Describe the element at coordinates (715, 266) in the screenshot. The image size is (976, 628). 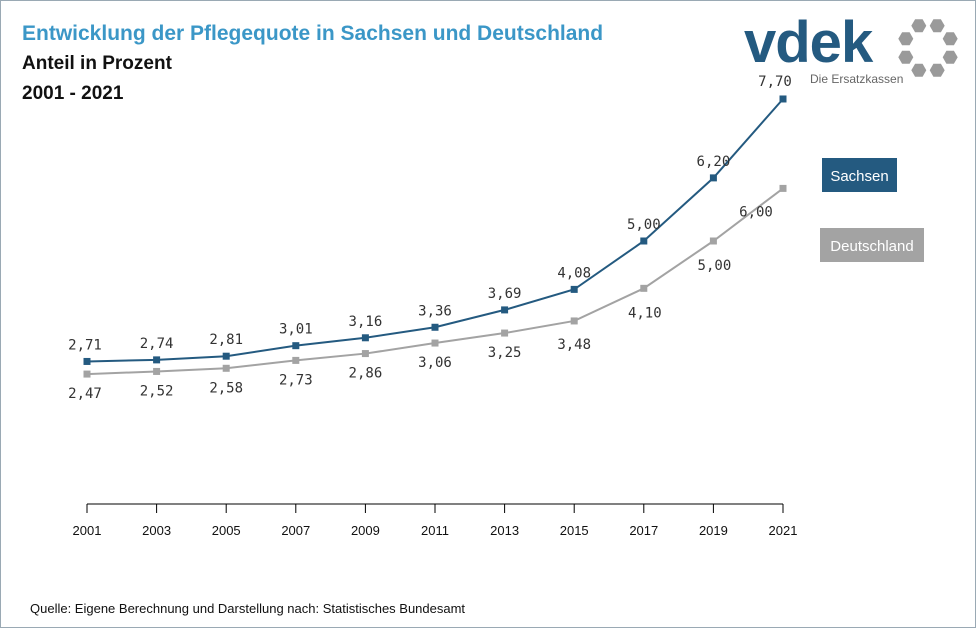
I see `data-label-deutschland: 5,00` at that location.